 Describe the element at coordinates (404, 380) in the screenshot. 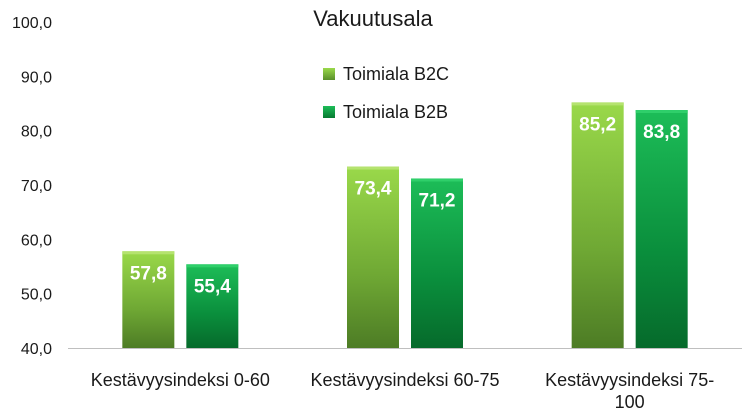

I see `category-label: Kestävyysindeksi 60-75` at that location.